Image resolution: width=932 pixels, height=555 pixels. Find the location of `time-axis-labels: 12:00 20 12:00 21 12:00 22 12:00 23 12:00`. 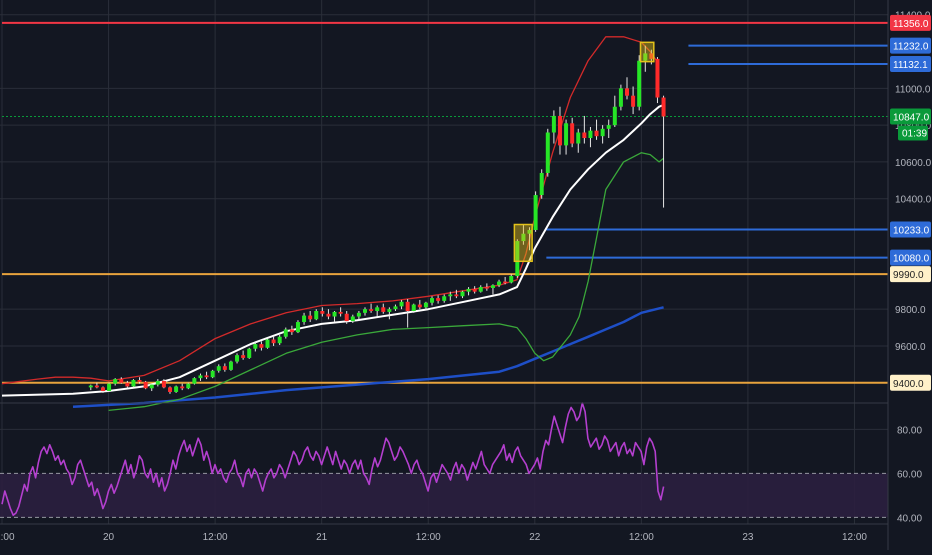

time-axis-labels: 12:00 20 12:00 21 12:00 22 12:00 23 12:00 is located at coordinates (433, 537).